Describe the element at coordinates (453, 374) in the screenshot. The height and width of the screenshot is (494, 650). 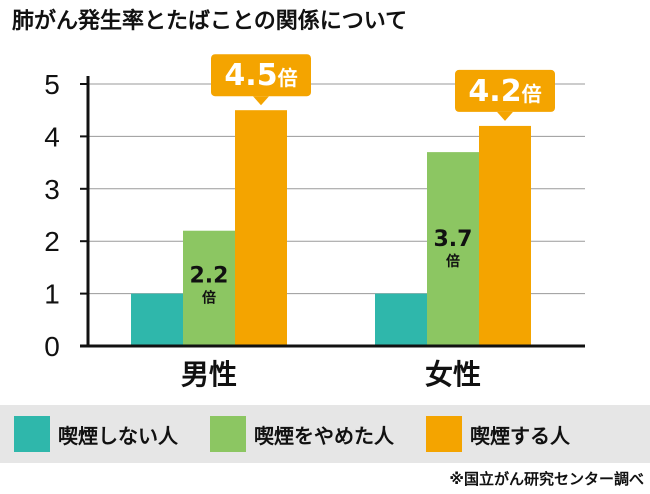
I see `x-tick-label: 女性` at that location.